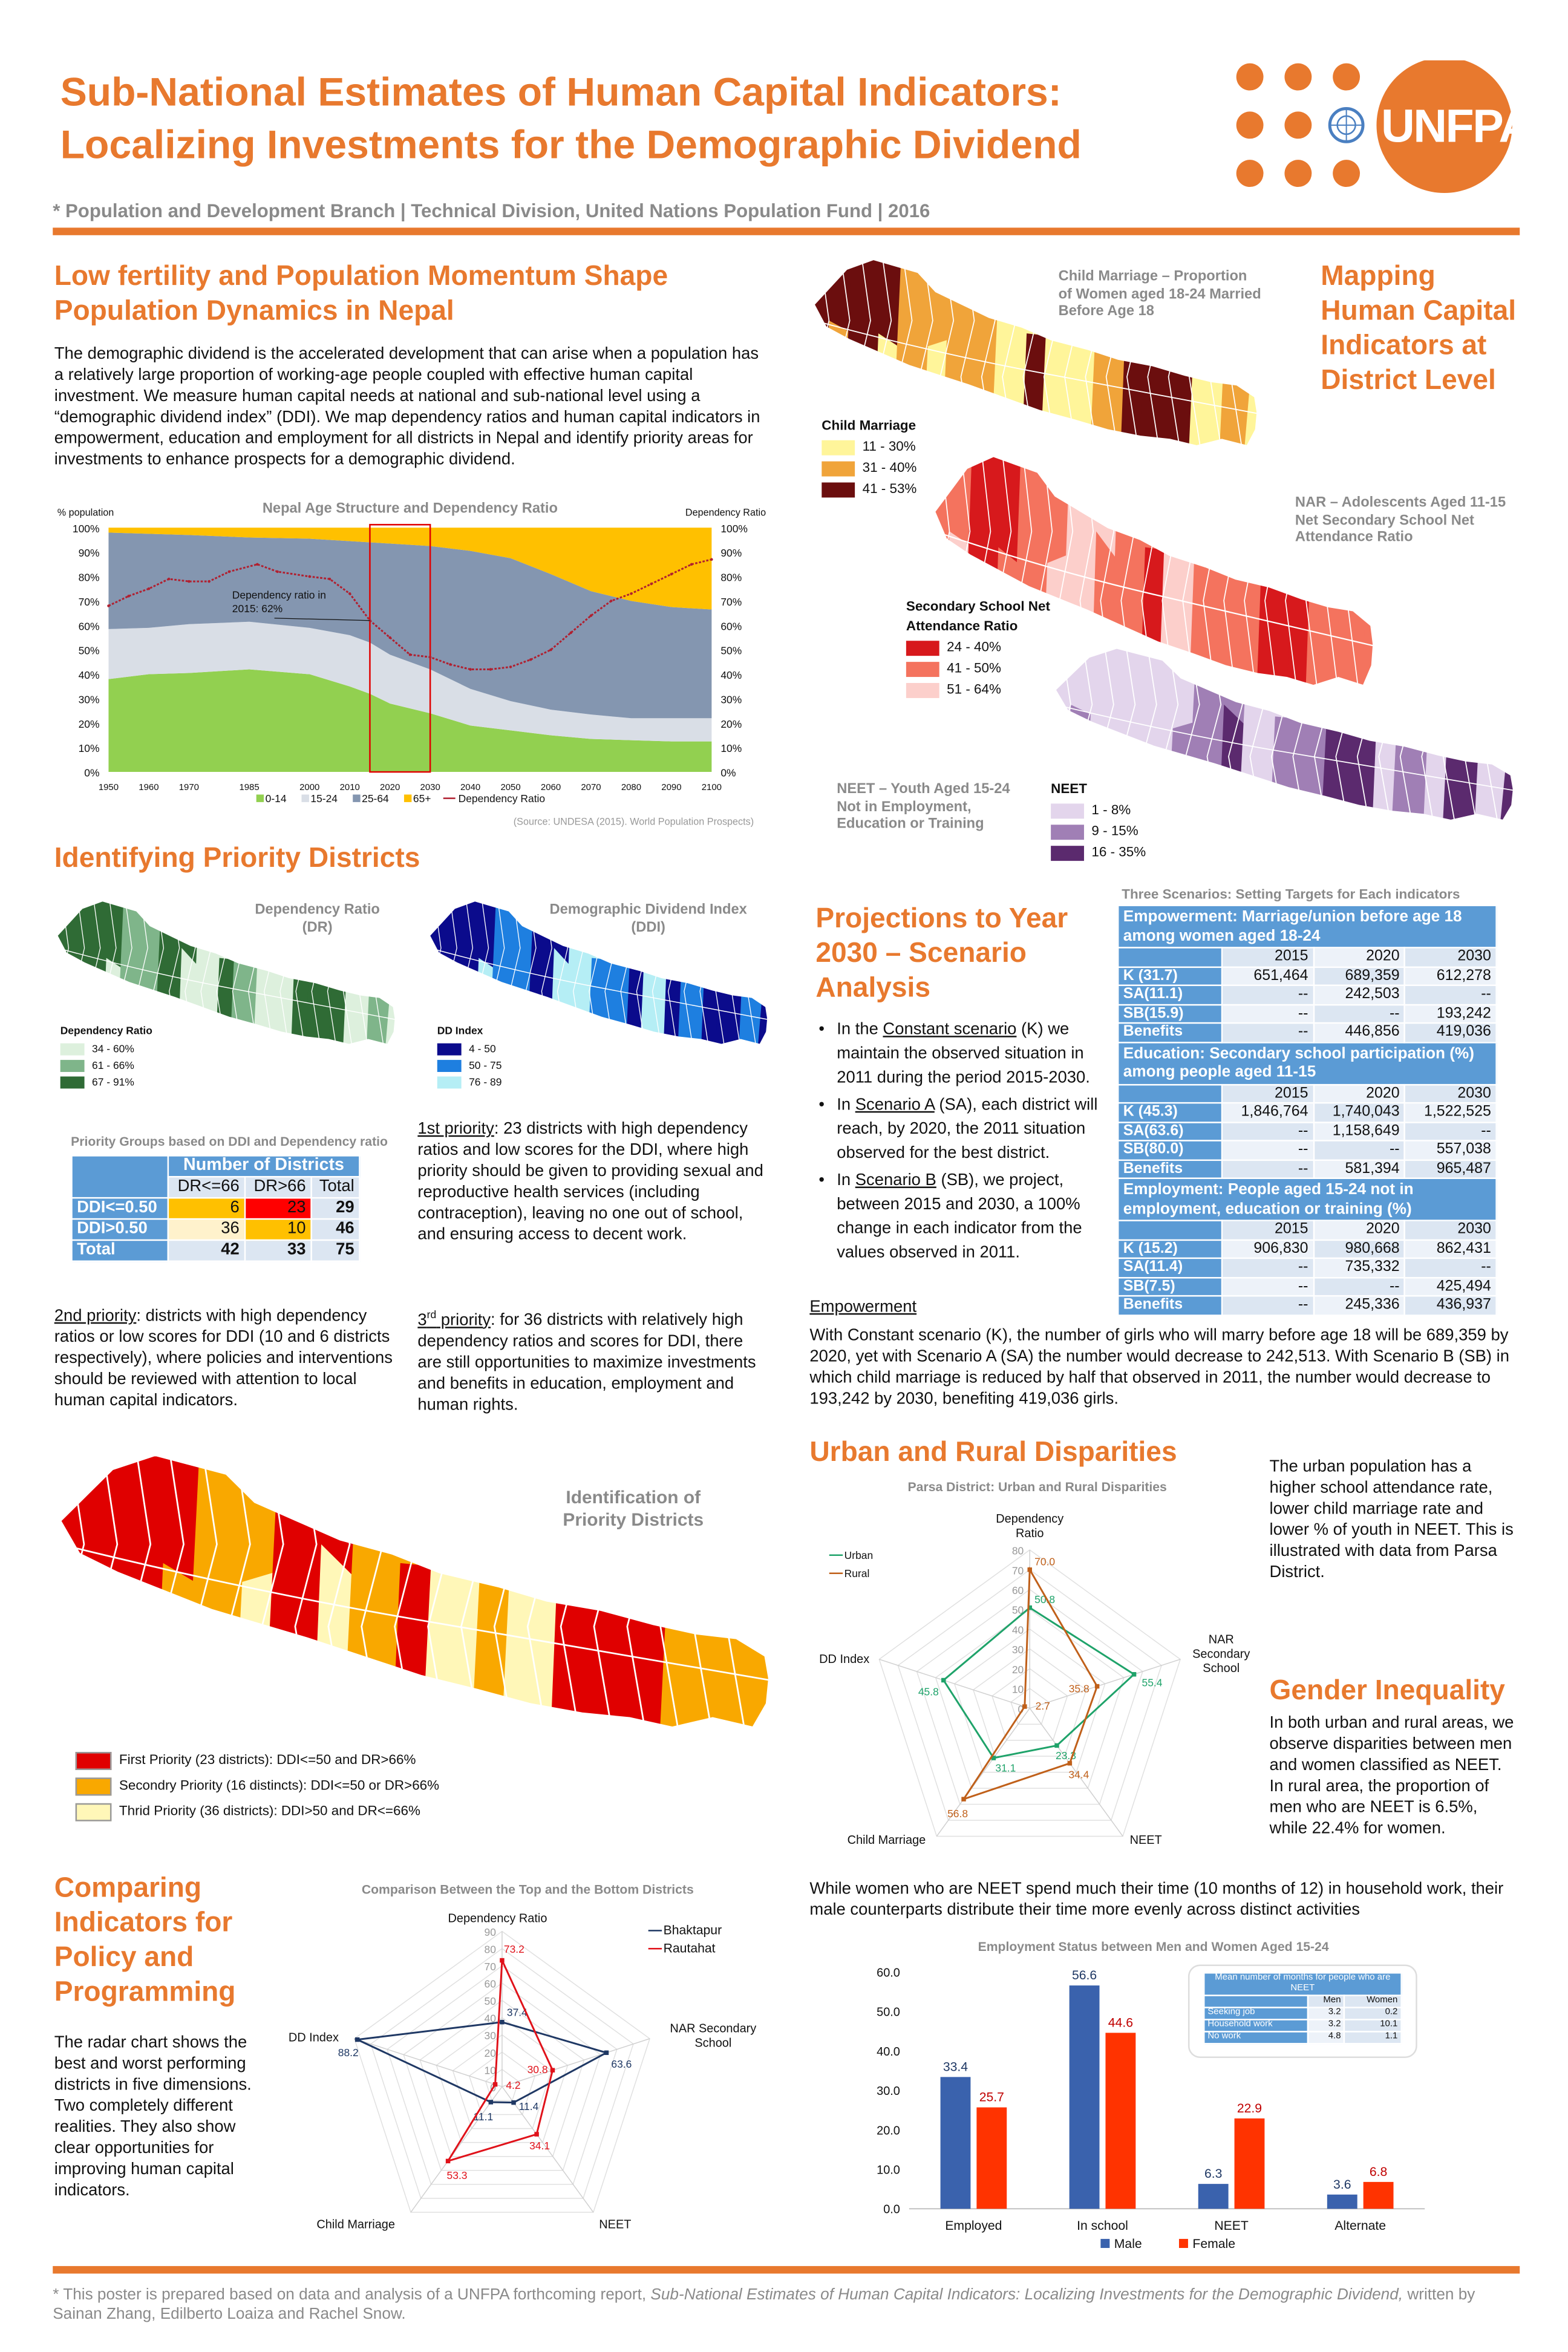 The width and height of the screenshot is (1568, 2352). What do you see at coordinates (1214, 2244) in the screenshot?
I see `legend-label: Female` at bounding box center [1214, 2244].